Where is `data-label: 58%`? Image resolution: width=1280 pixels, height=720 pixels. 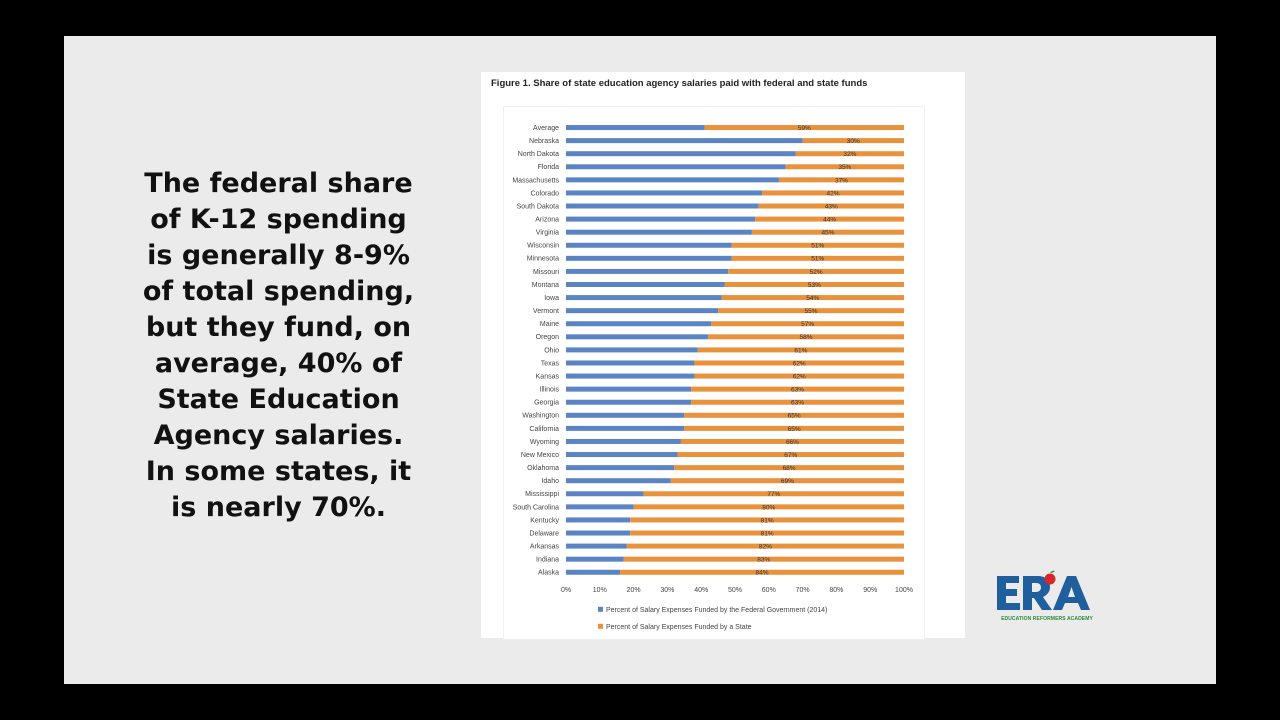 data-label: 58% is located at coordinates (805, 337).